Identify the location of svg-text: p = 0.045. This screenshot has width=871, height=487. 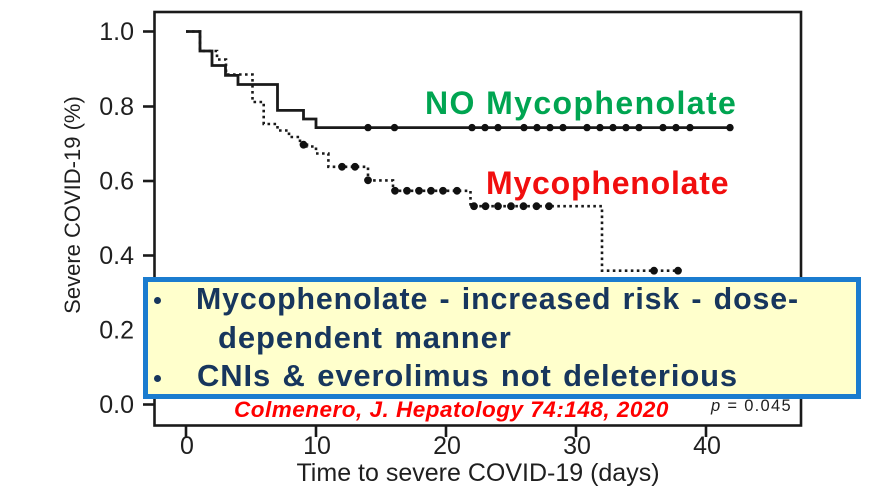
(751, 406).